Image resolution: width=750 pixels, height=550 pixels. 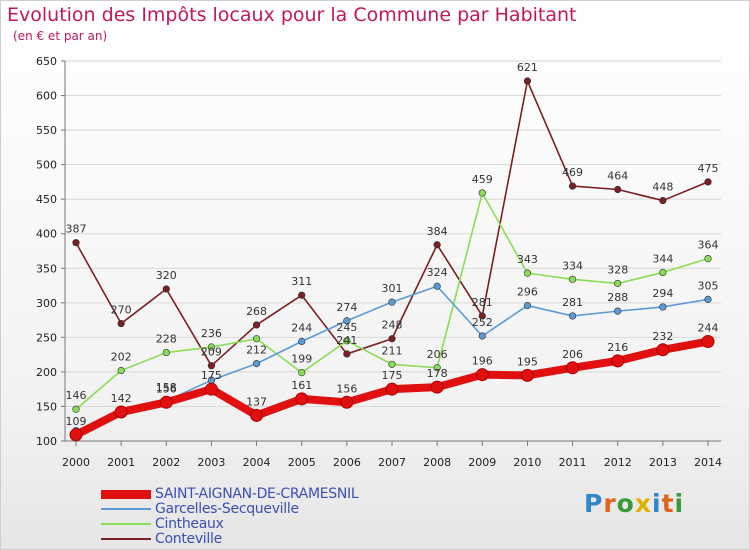 What do you see at coordinates (46, 96) in the screenshot?
I see `y-tick-label: 600` at bounding box center [46, 96].